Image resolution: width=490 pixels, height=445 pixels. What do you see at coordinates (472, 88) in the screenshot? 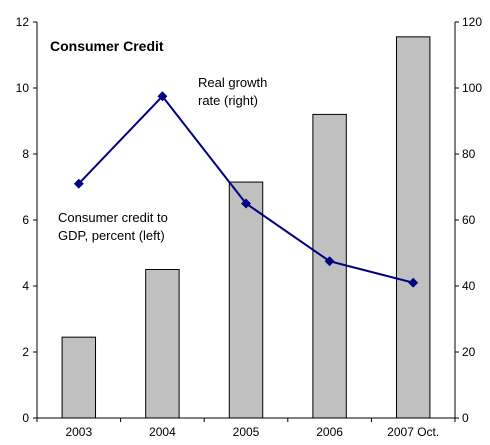
I see `right-tick-label: 100` at bounding box center [472, 88].